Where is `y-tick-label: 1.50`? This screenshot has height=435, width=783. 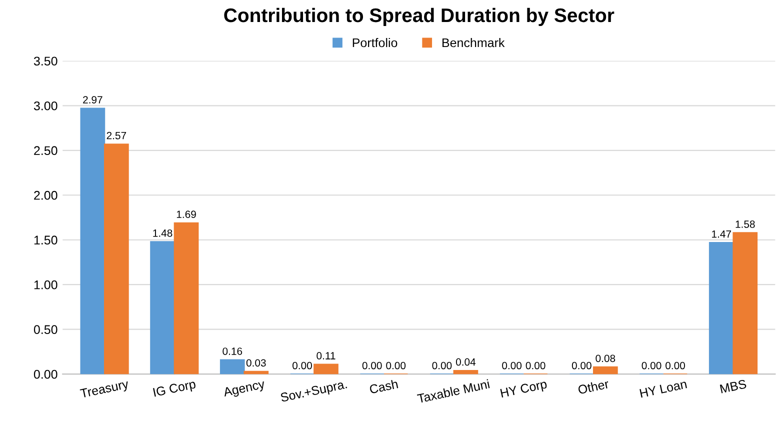
y-tick-label: 1.50 is located at coordinates (46, 240).